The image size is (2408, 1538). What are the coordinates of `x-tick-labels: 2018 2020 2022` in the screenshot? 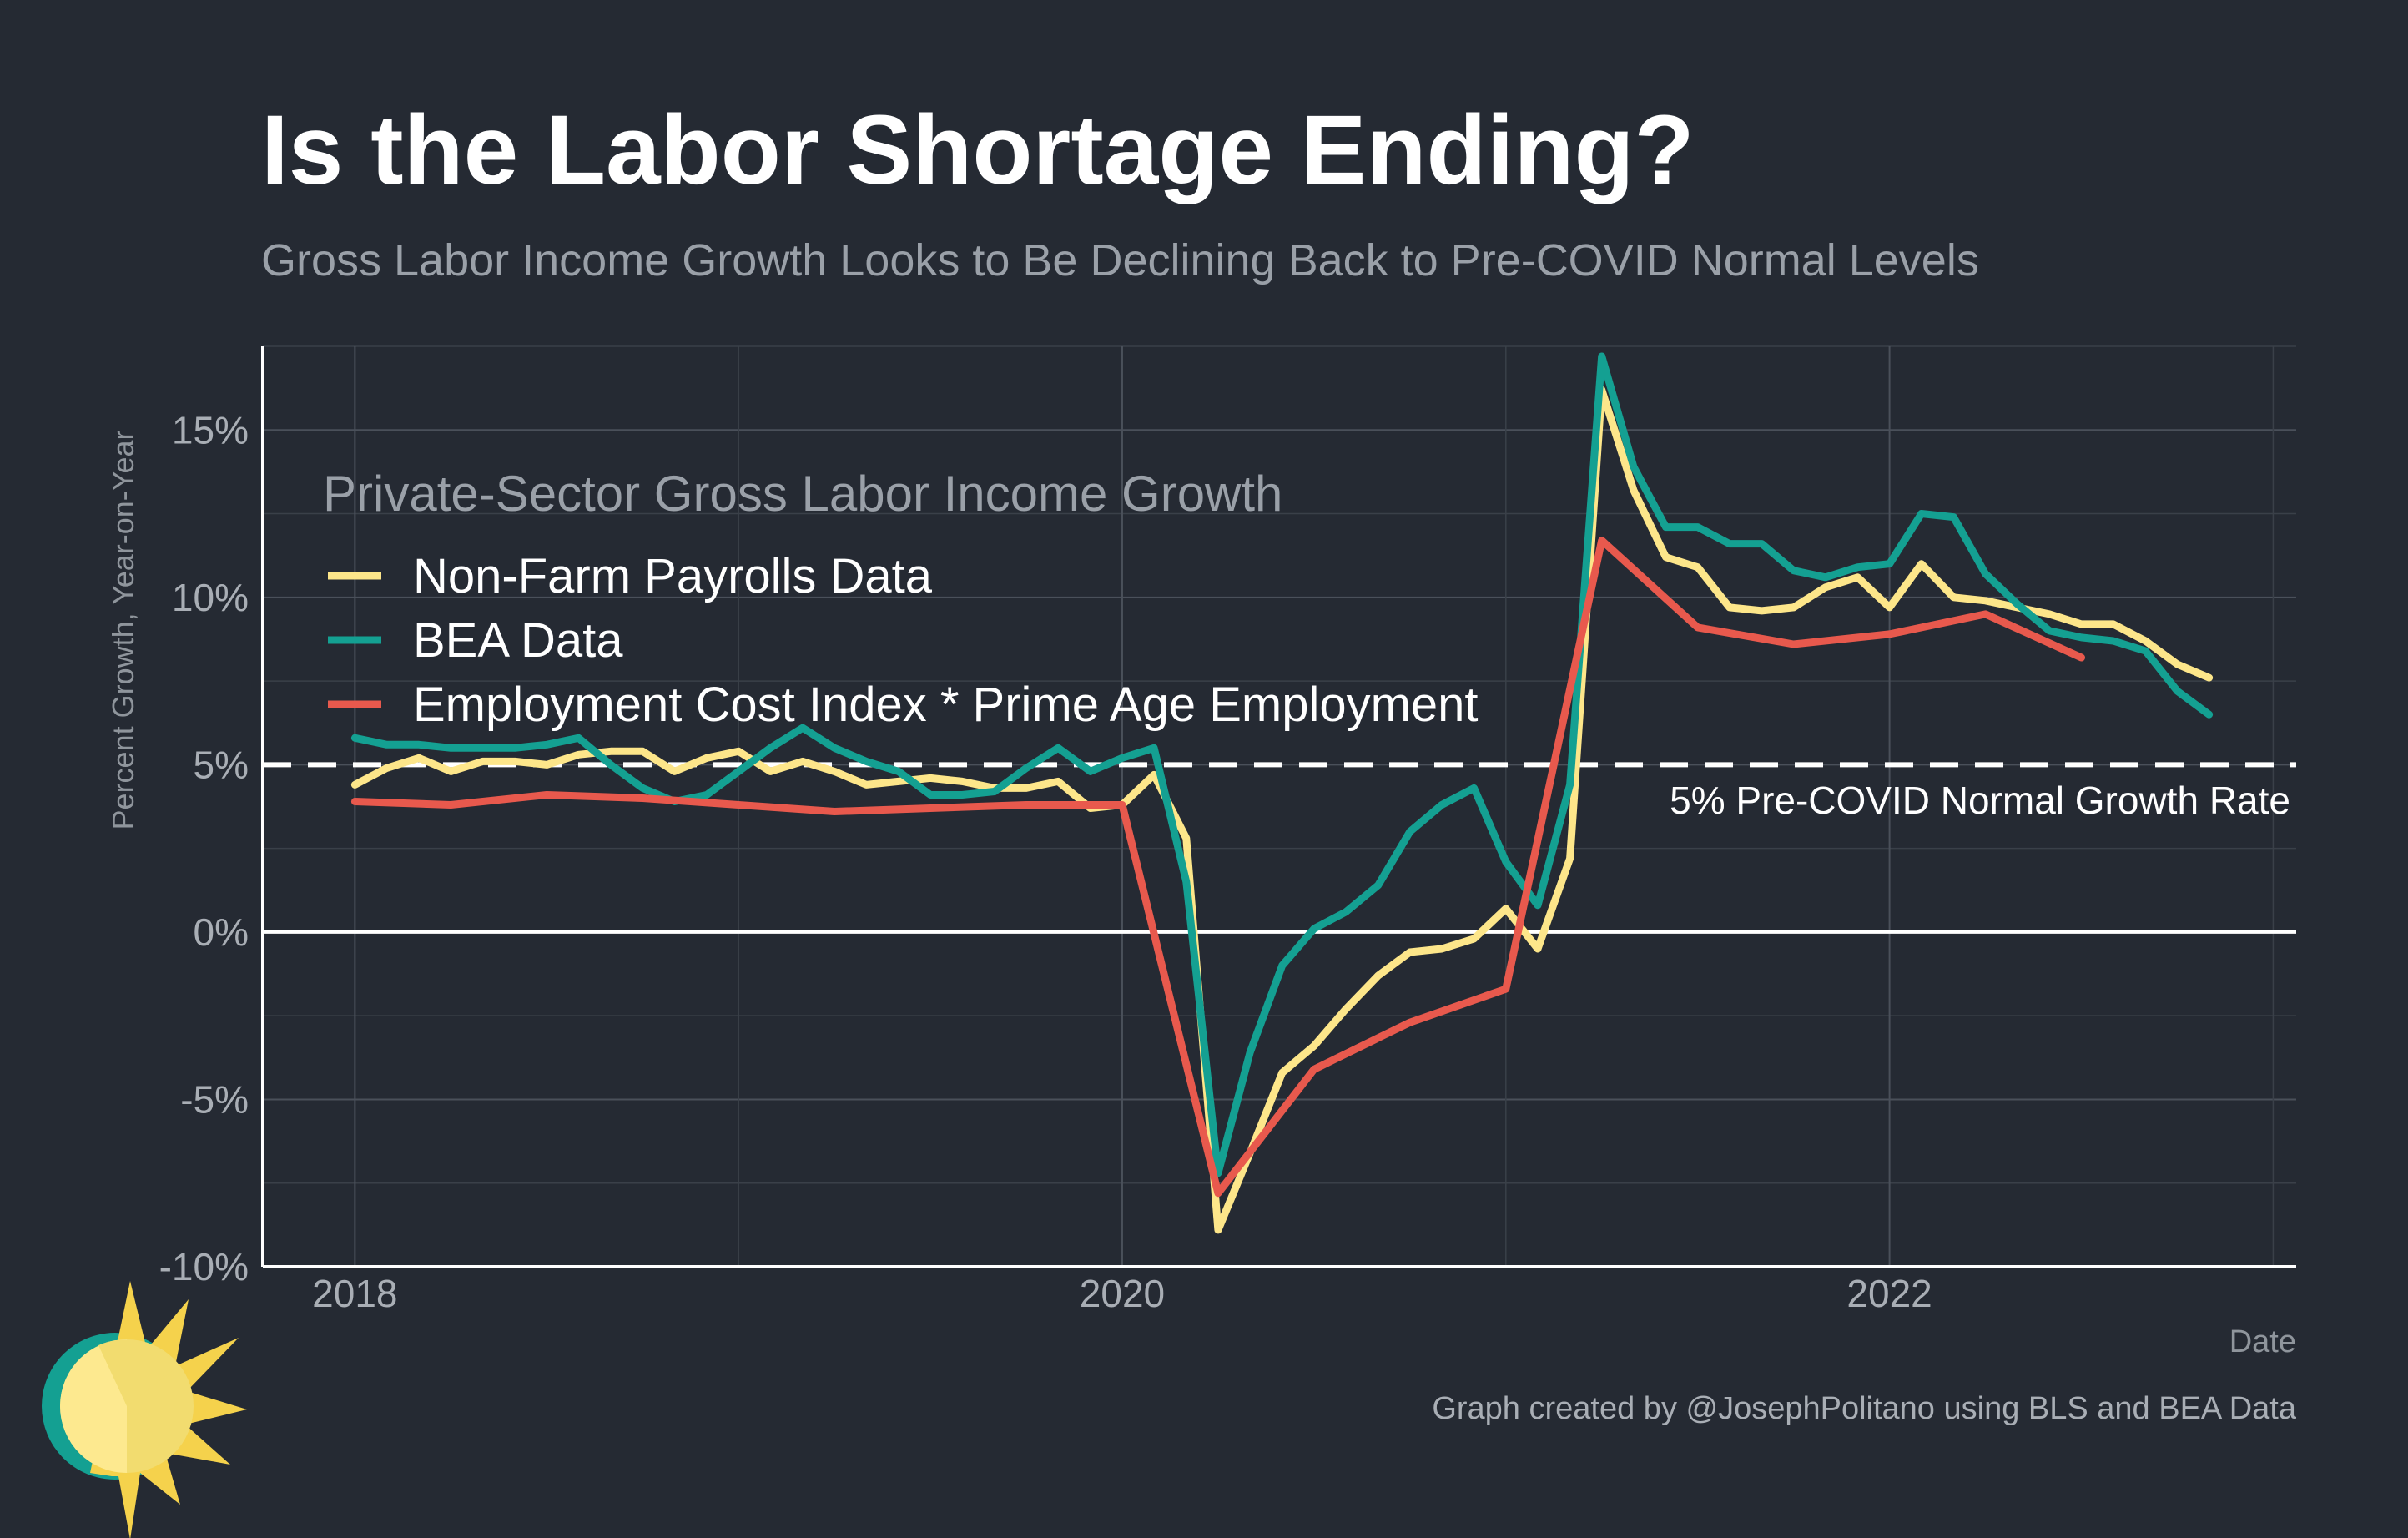 It's located at (1122, 1293).